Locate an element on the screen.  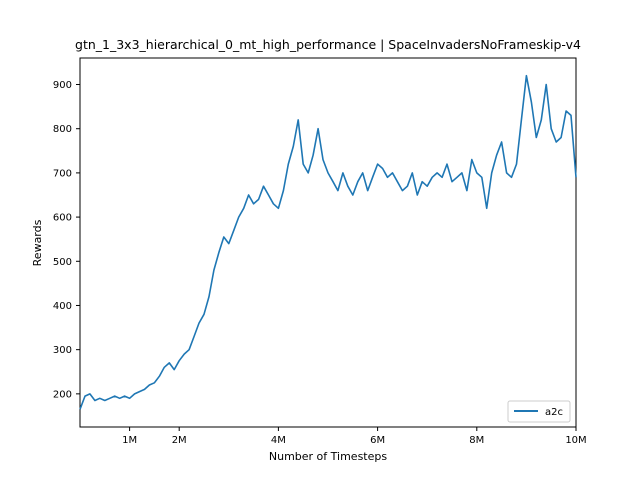
x-axis-ticks: 1M 2M 4M 6M 8M 10M is located at coordinates (354, 436).